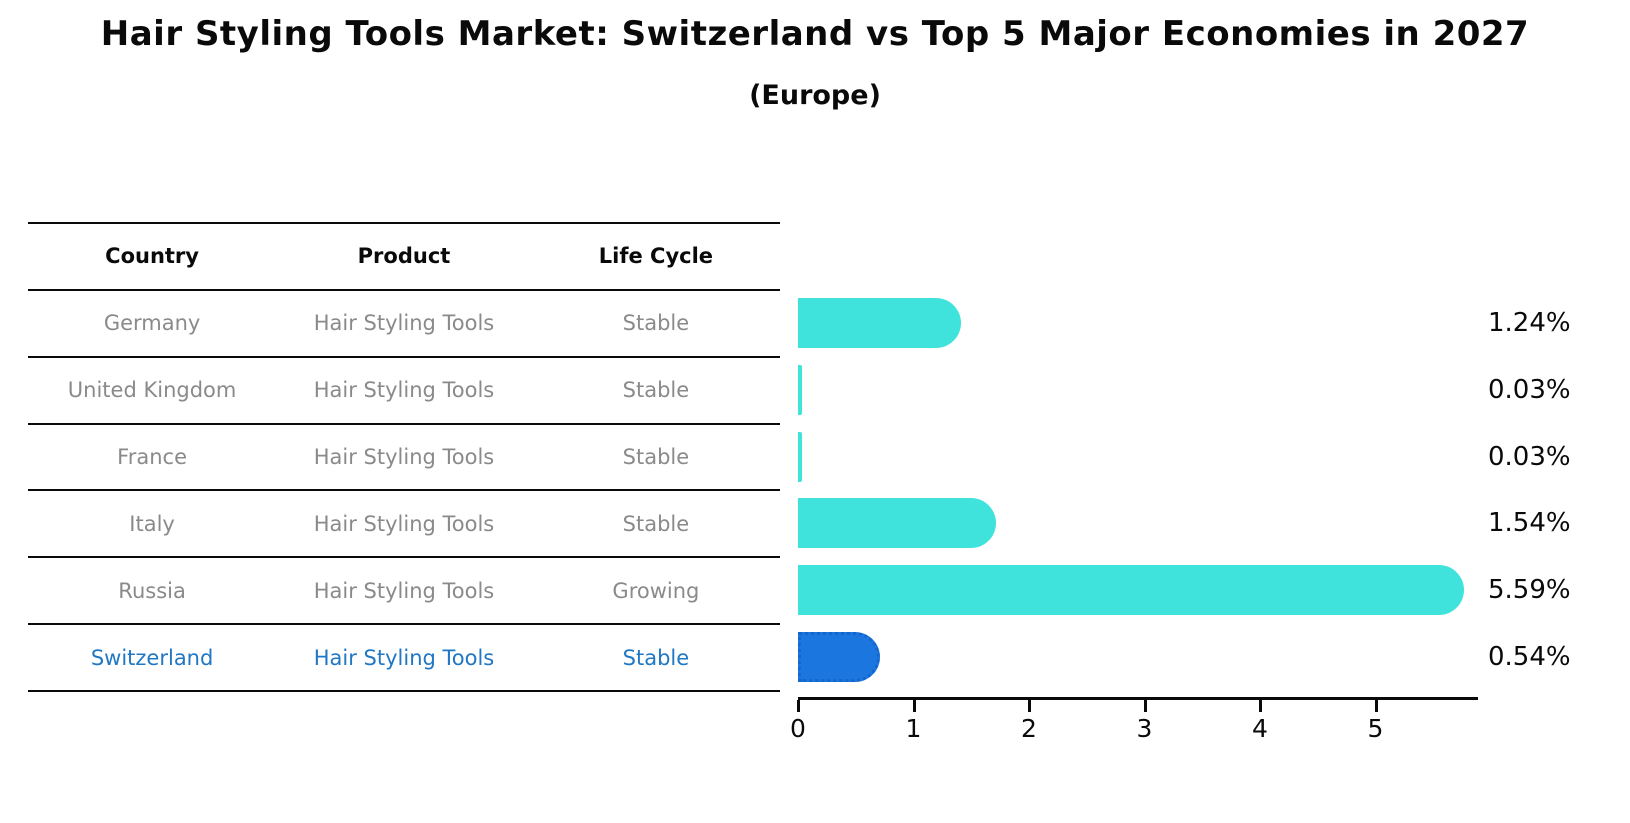 Image resolution: width=1630 pixels, height=823 pixels. I want to click on table-cell-country: Switzerland, so click(152, 657).